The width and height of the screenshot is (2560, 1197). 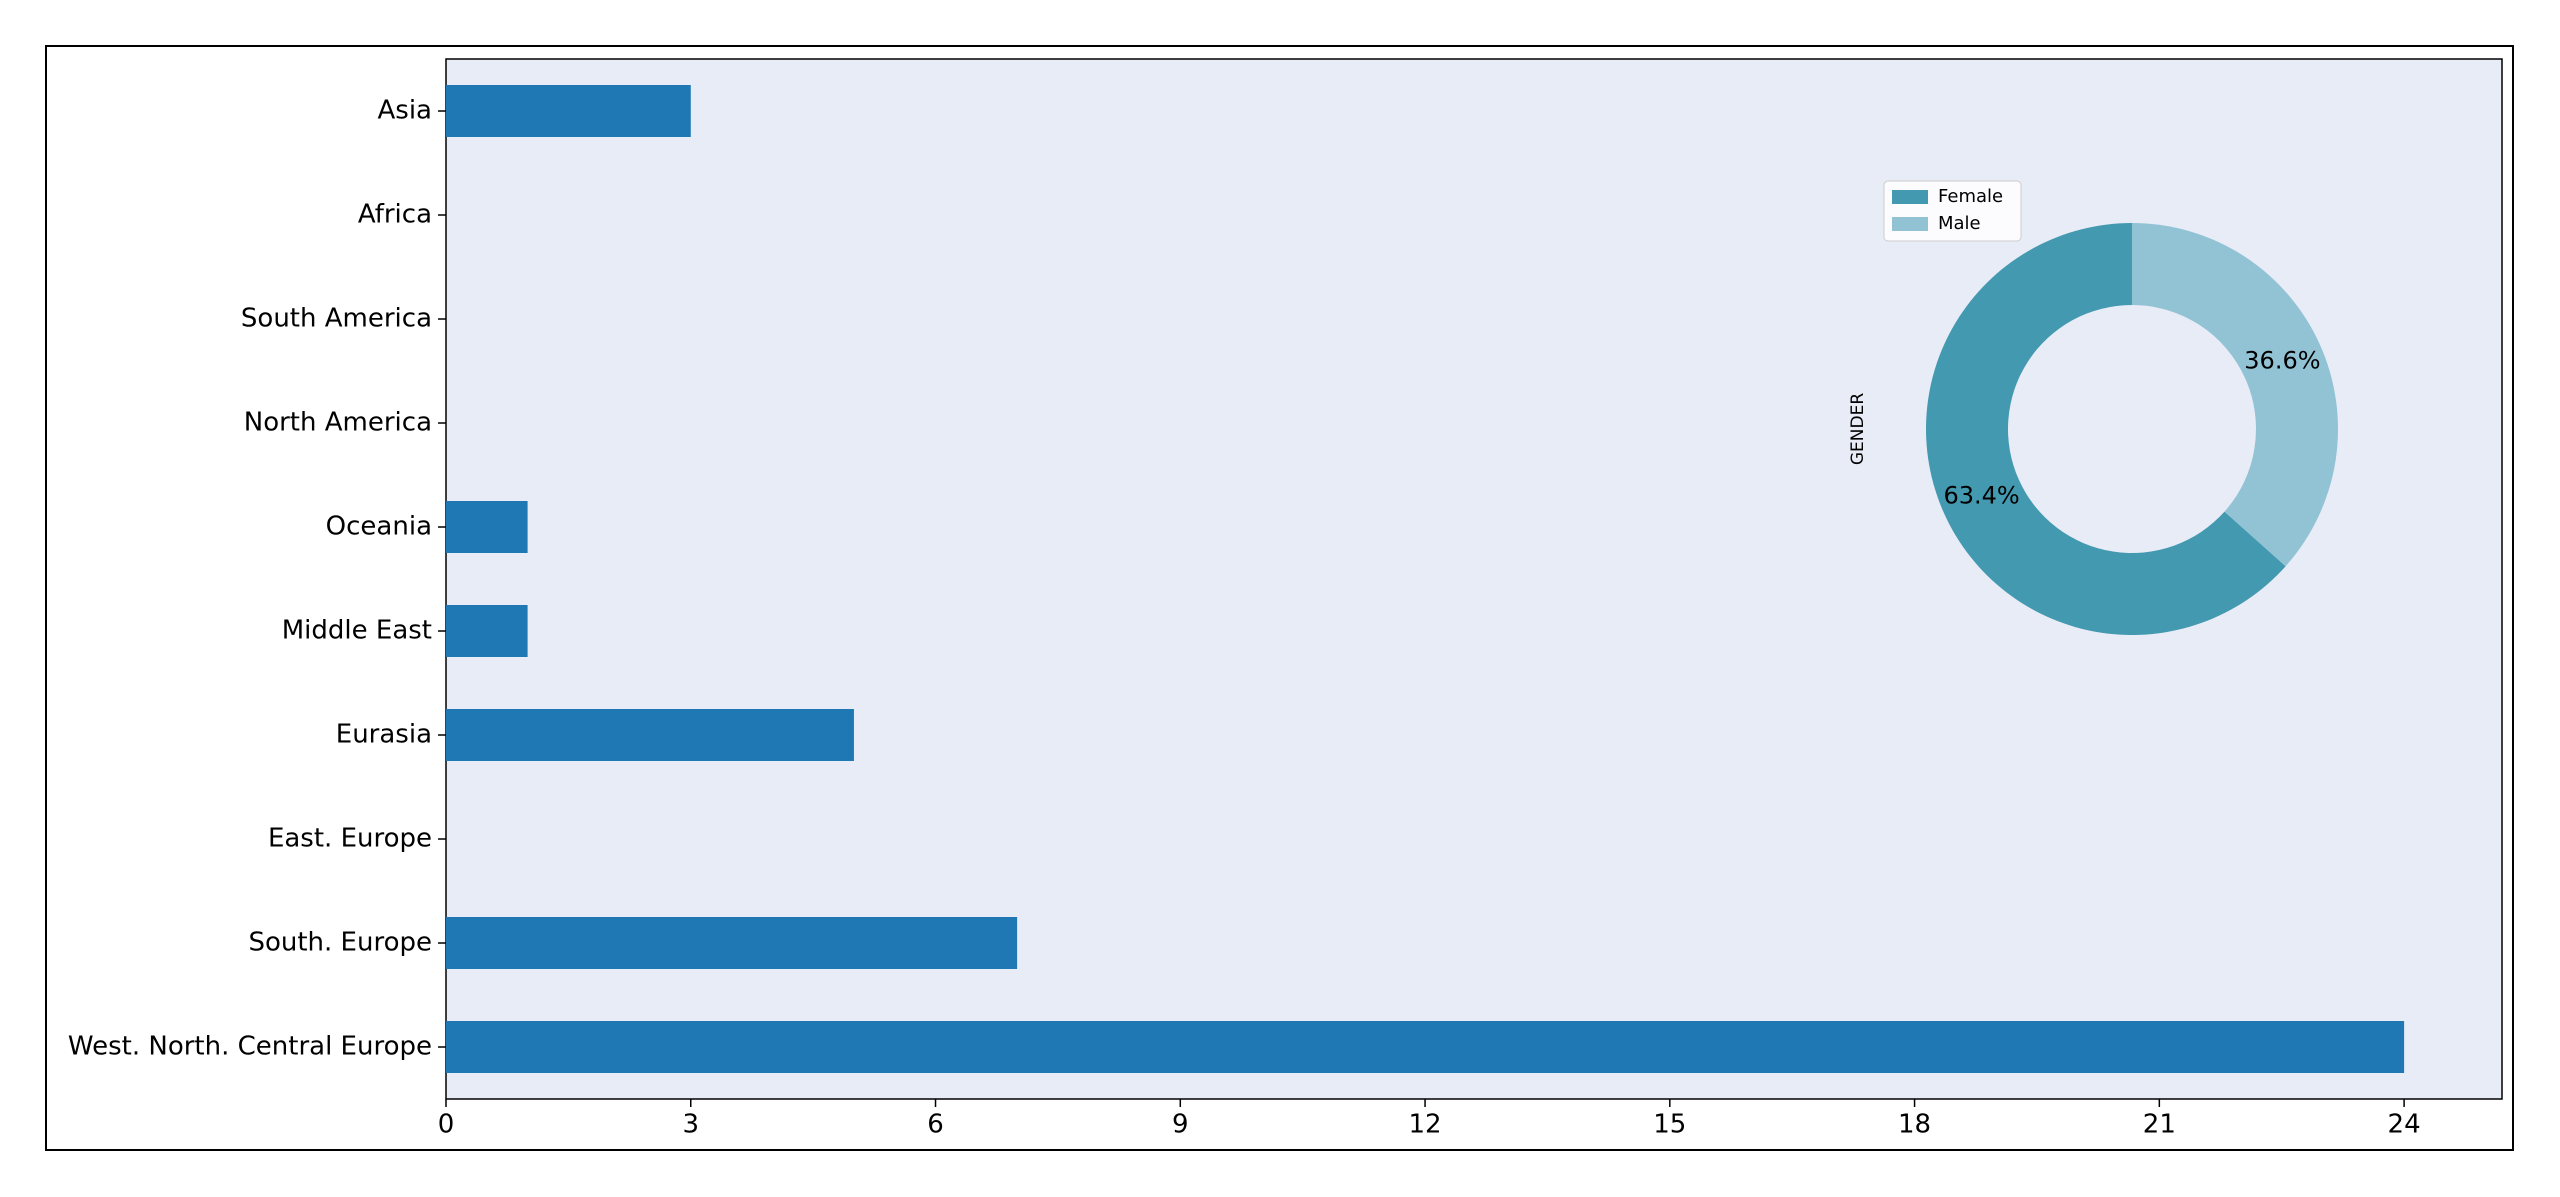 What do you see at coordinates (338, 423) in the screenshot?
I see `y-tick-label: North America` at bounding box center [338, 423].